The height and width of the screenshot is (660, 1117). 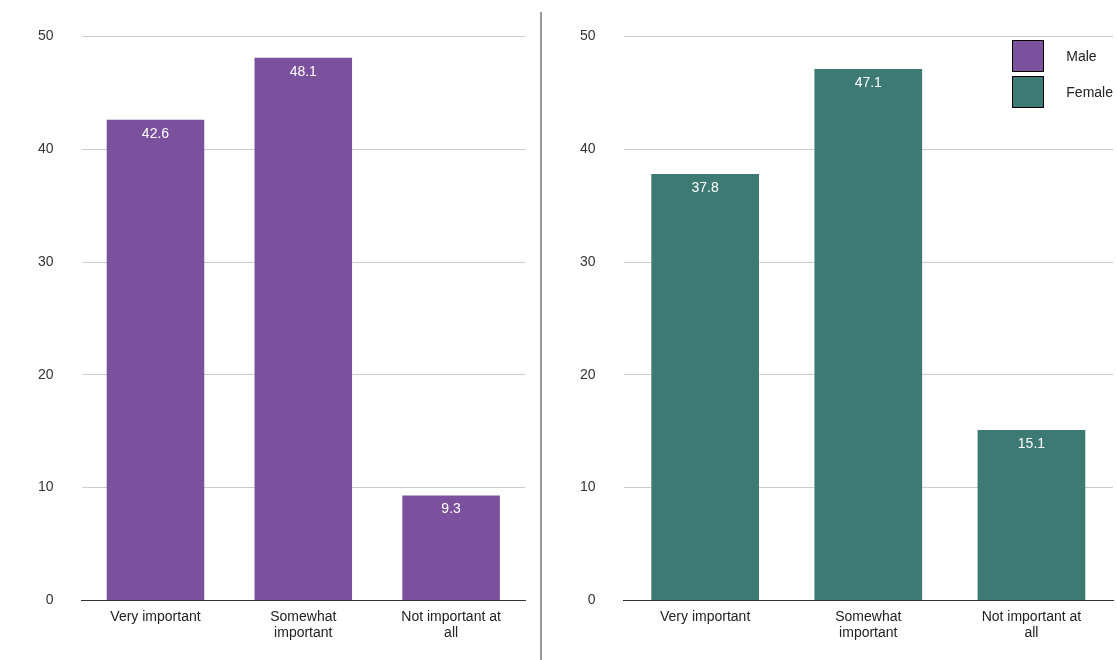 What do you see at coordinates (1089, 92) in the screenshot?
I see `legend-label: Female` at bounding box center [1089, 92].